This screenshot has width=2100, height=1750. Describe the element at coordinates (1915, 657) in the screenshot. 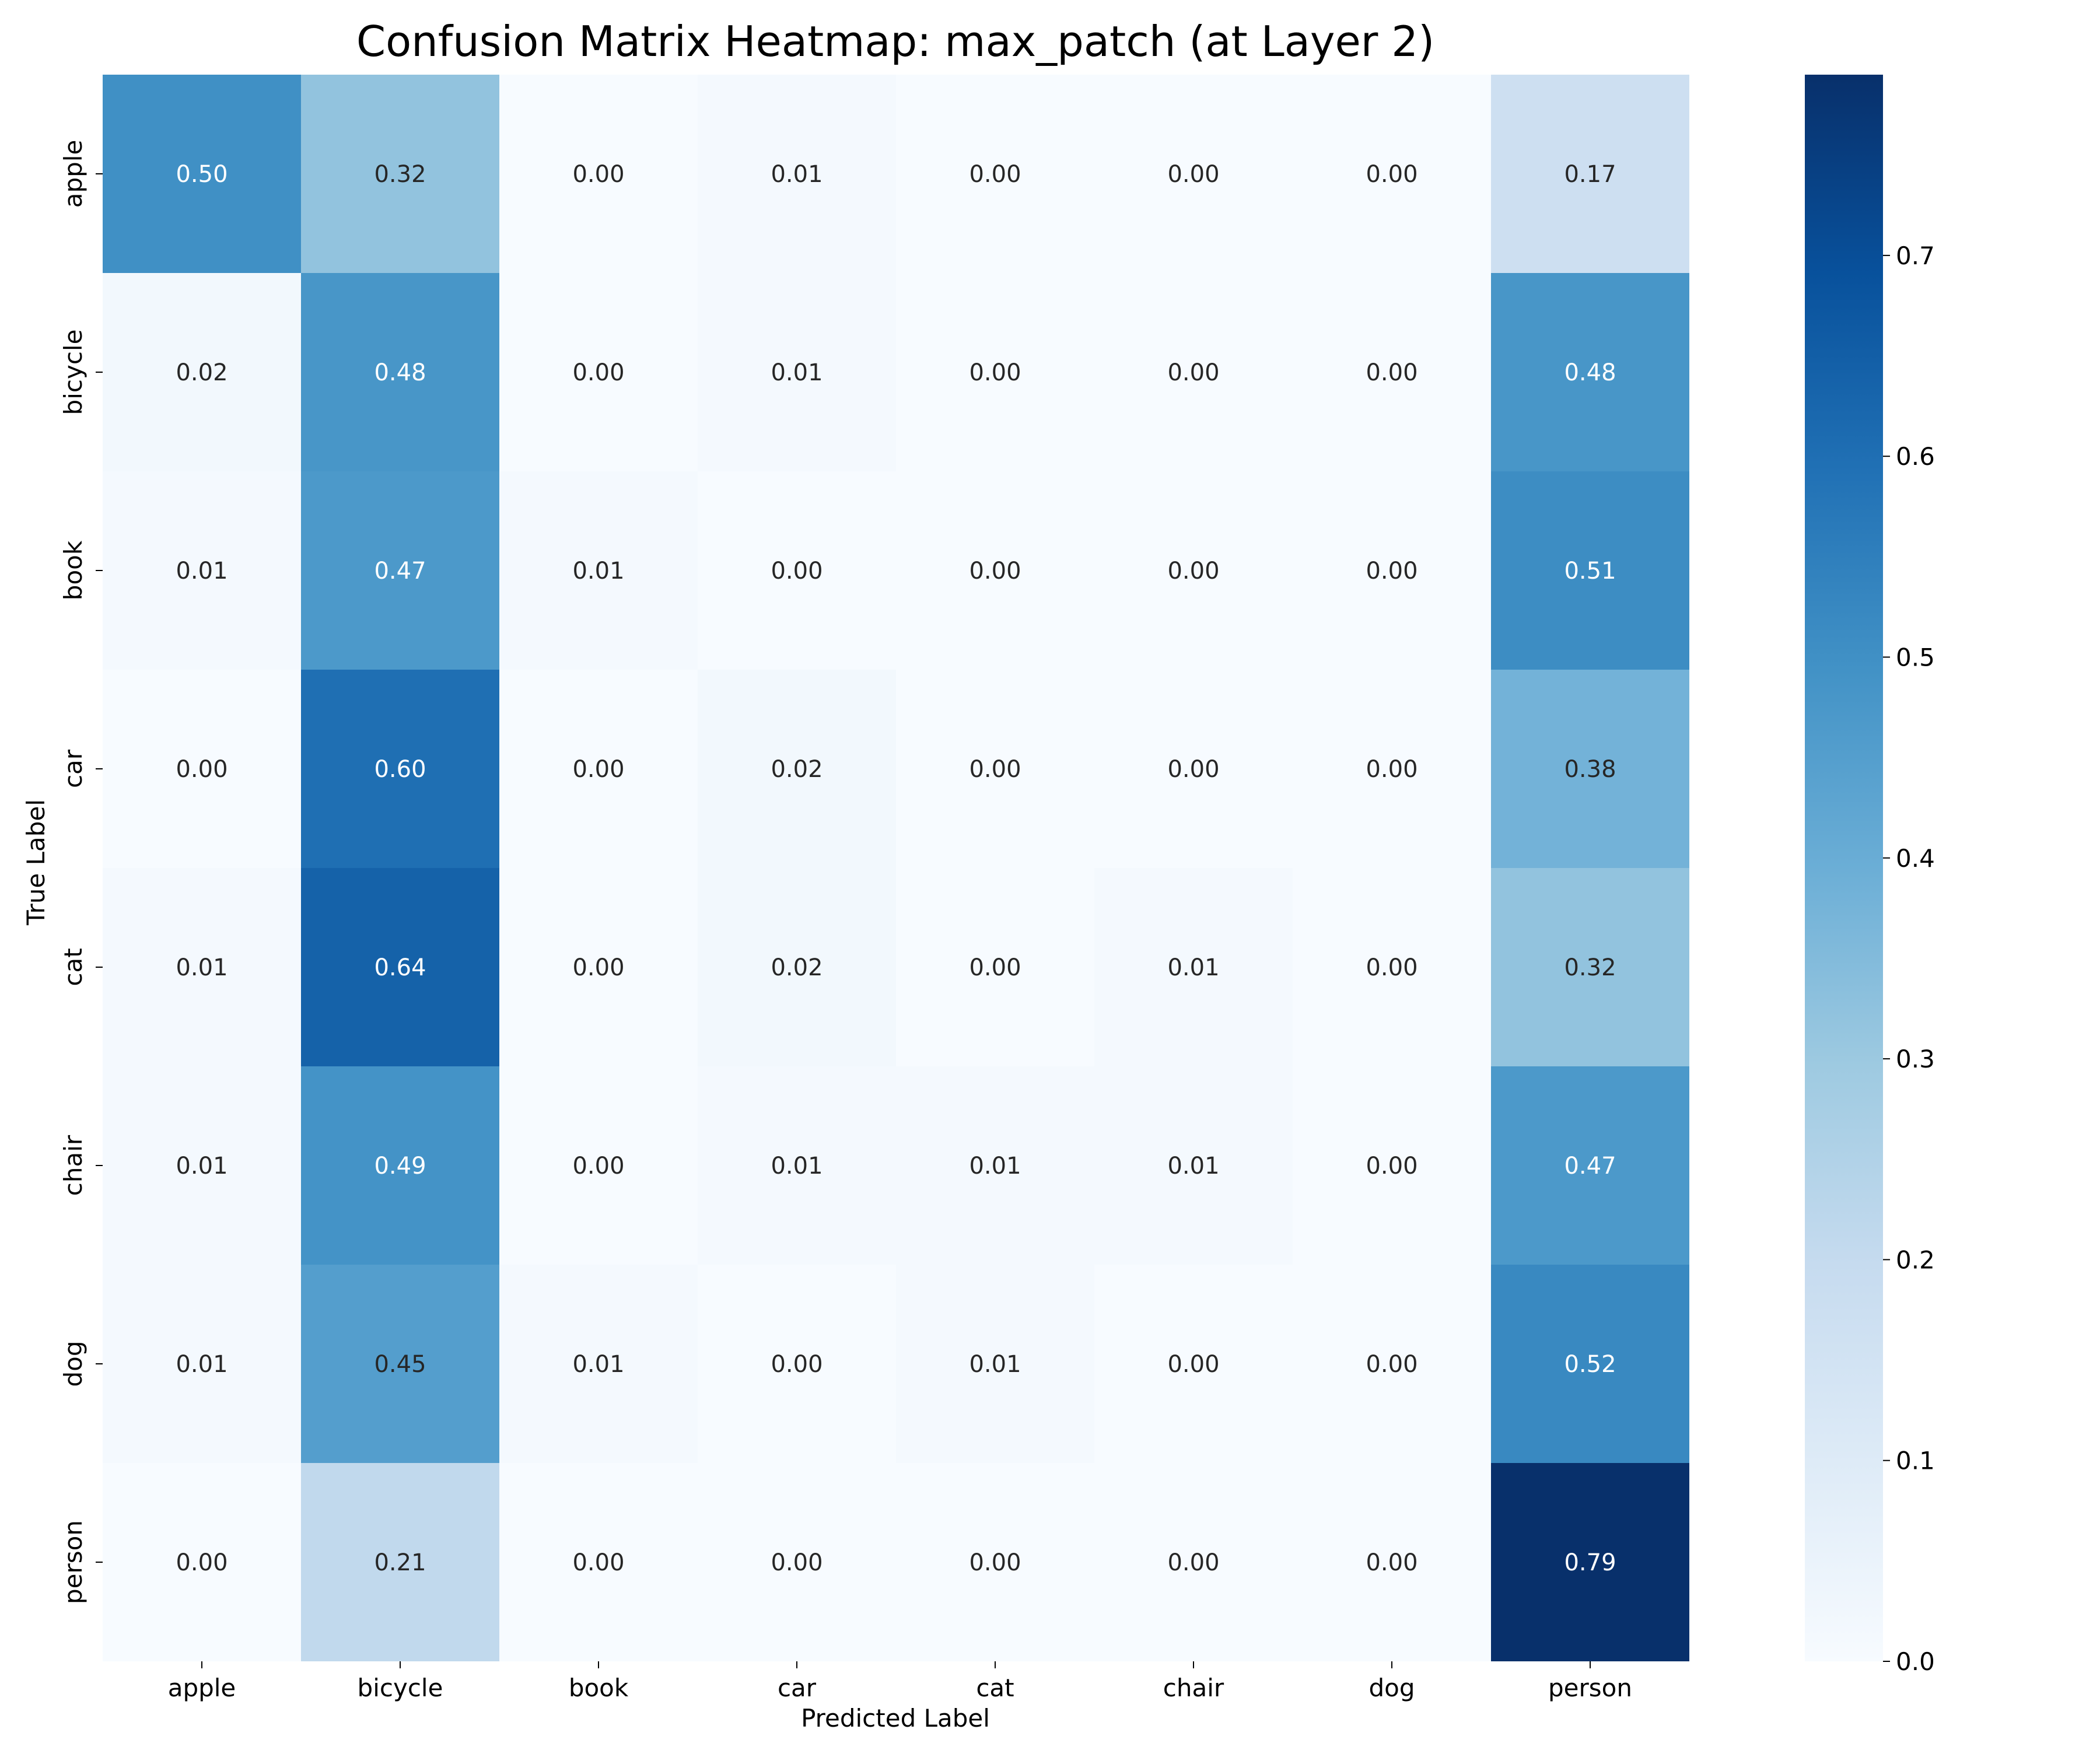

I see `colorbar-tick-label: 0.5` at that location.